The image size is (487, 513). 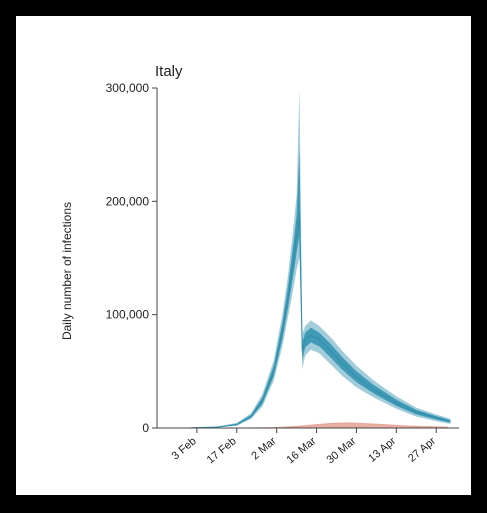 What do you see at coordinates (382, 450) in the screenshot?
I see `x-tick-label: 13 Apr` at bounding box center [382, 450].